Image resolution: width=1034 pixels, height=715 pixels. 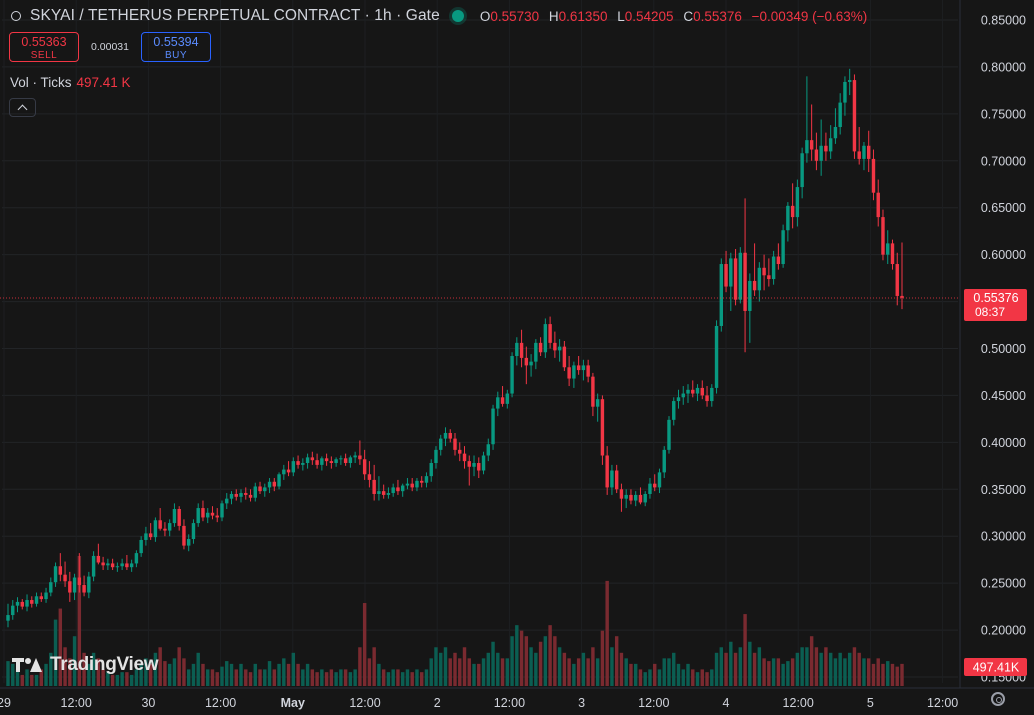 What do you see at coordinates (998, 699) in the screenshot?
I see `gear-icon` at bounding box center [998, 699].